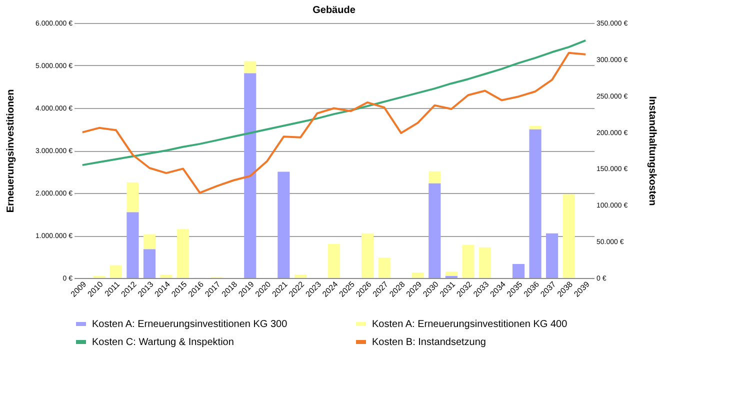 This screenshot has height=416, width=743. What do you see at coordinates (190, 324) in the screenshot?
I see `legend-label: Kosten A: Erneuerungsinvestitionen KG 300` at bounding box center [190, 324].